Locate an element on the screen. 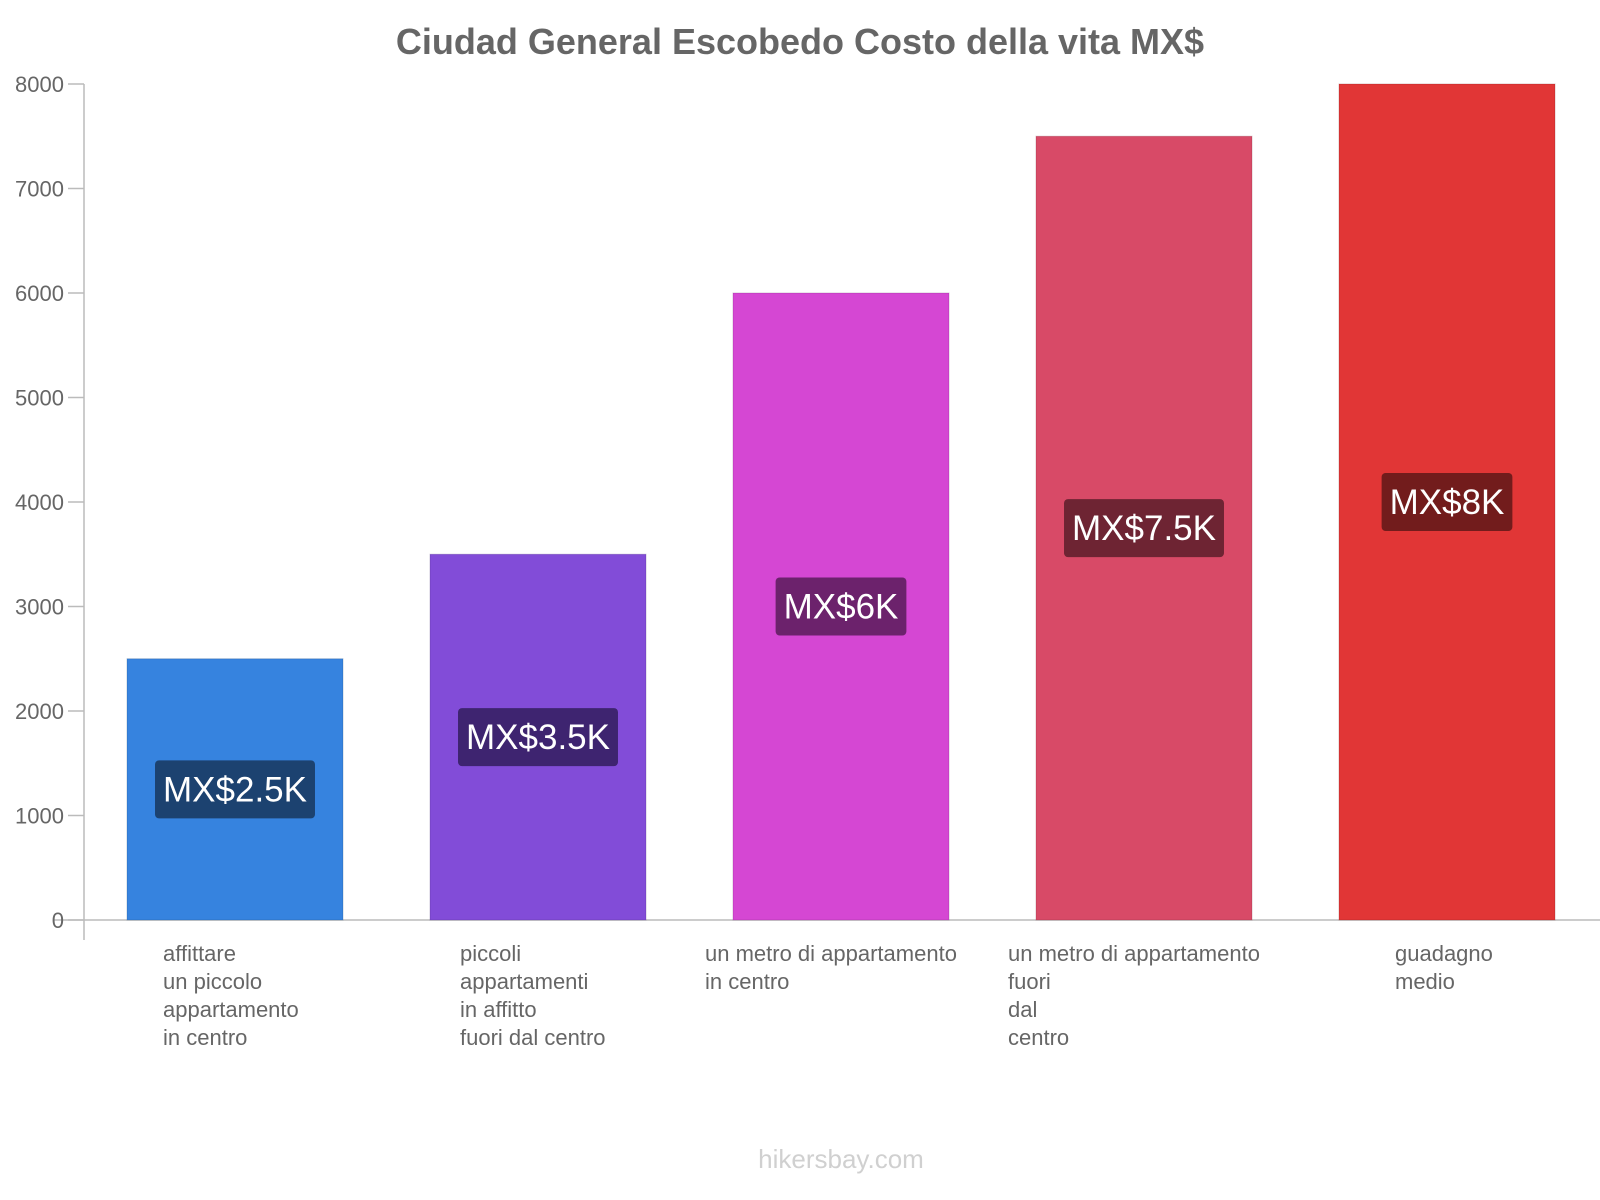 The height and width of the screenshot is (1200, 1600). x-category-line: guadagno is located at coordinates (1444, 953).